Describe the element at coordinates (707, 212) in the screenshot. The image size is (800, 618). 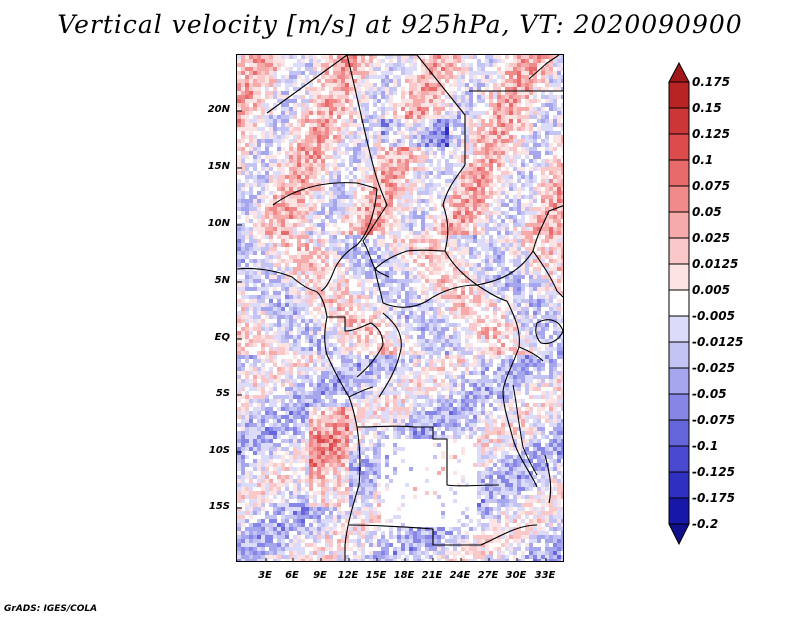
I see `colorbar-label: 0.05` at that location.